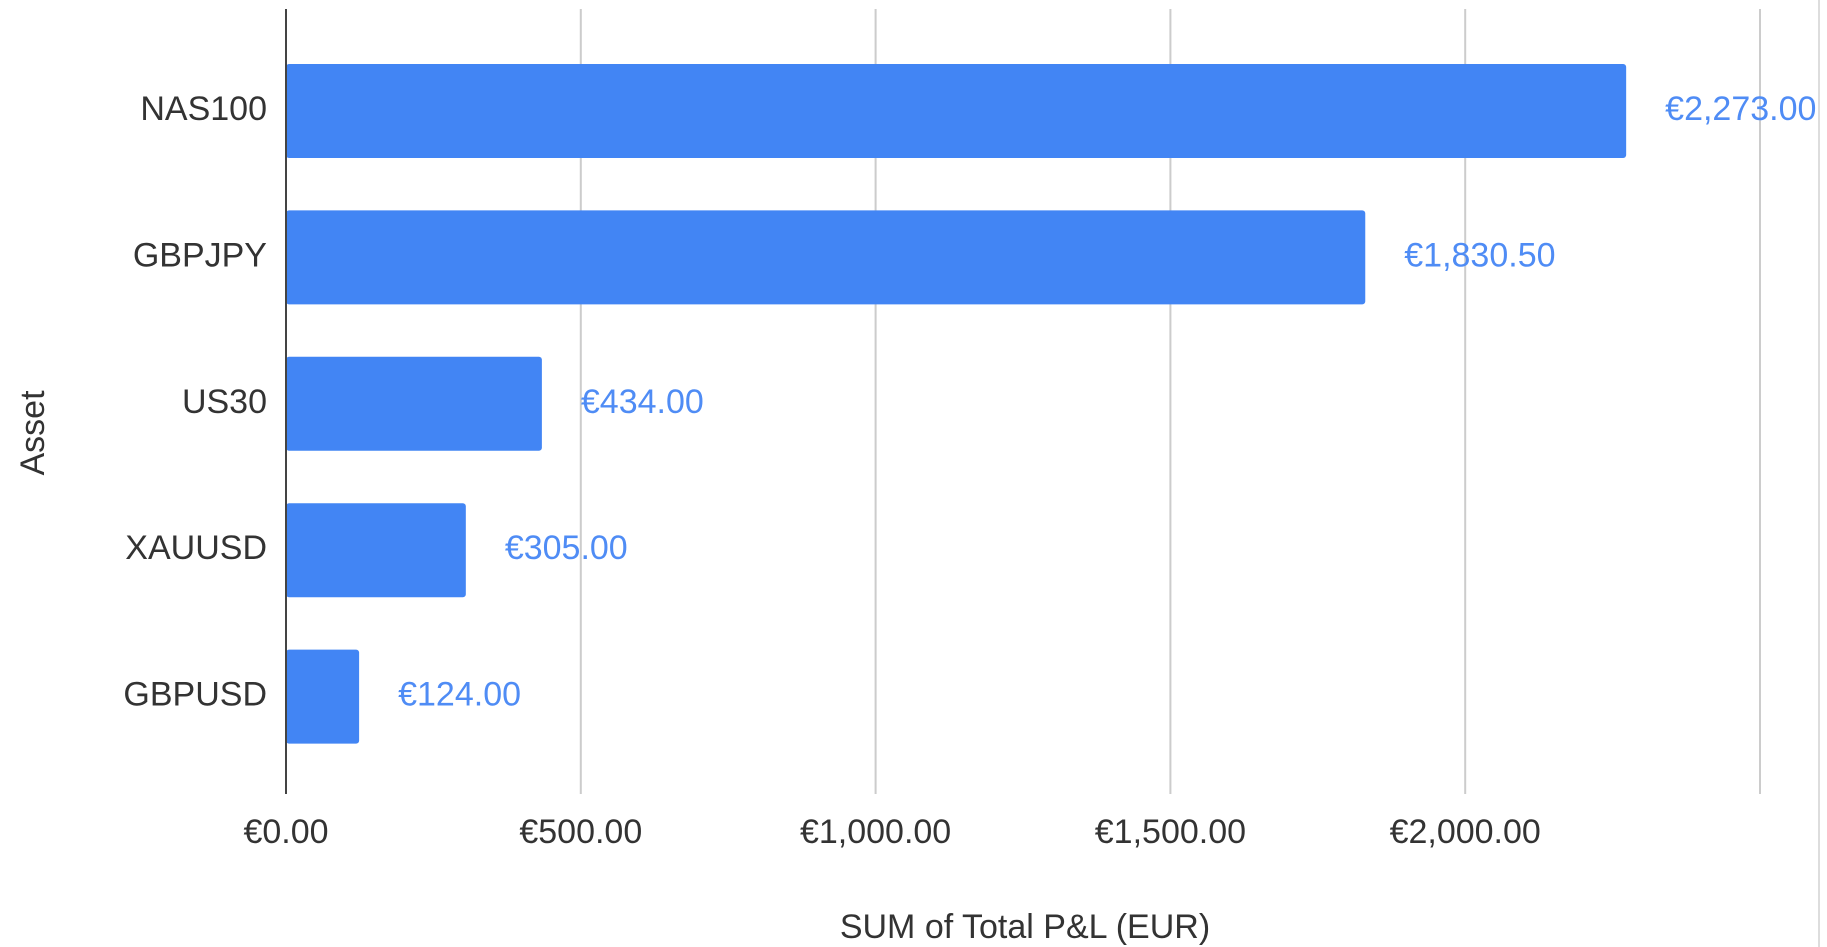  Describe the element at coordinates (1740, 109) in the screenshot. I see `value-label: €2,273.00` at that location.